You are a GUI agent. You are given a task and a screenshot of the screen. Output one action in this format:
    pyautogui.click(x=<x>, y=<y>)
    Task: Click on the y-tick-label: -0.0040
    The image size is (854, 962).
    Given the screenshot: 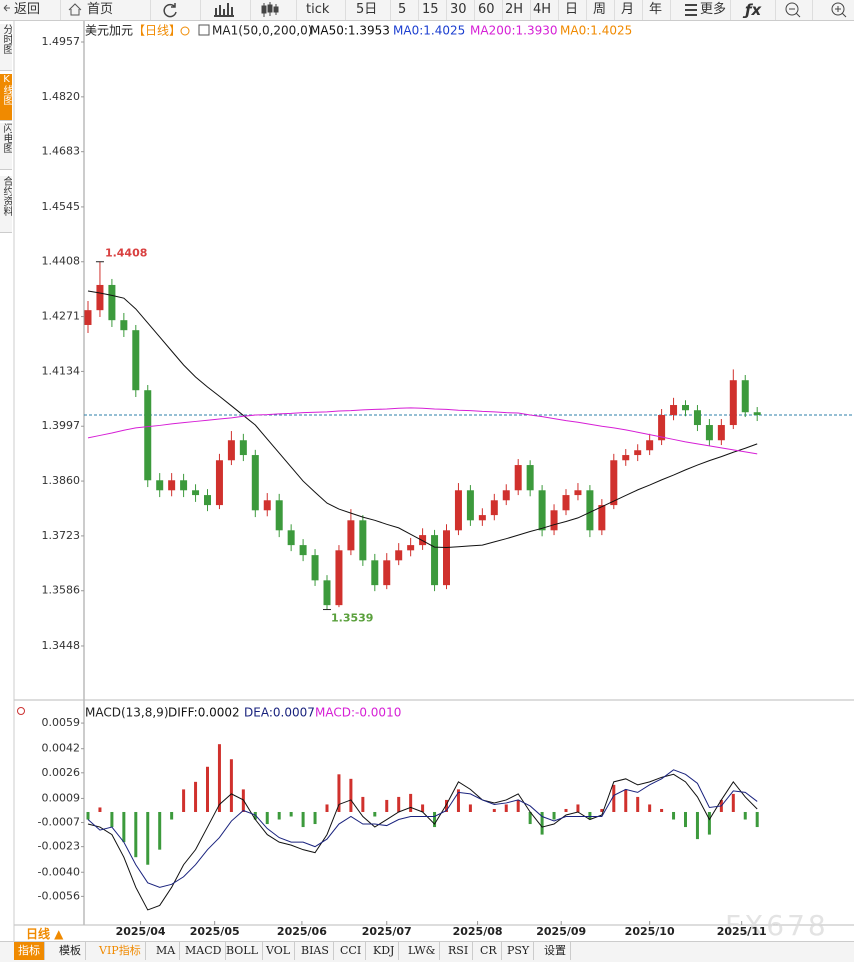 What is the action you would take?
    pyautogui.click(x=59, y=871)
    